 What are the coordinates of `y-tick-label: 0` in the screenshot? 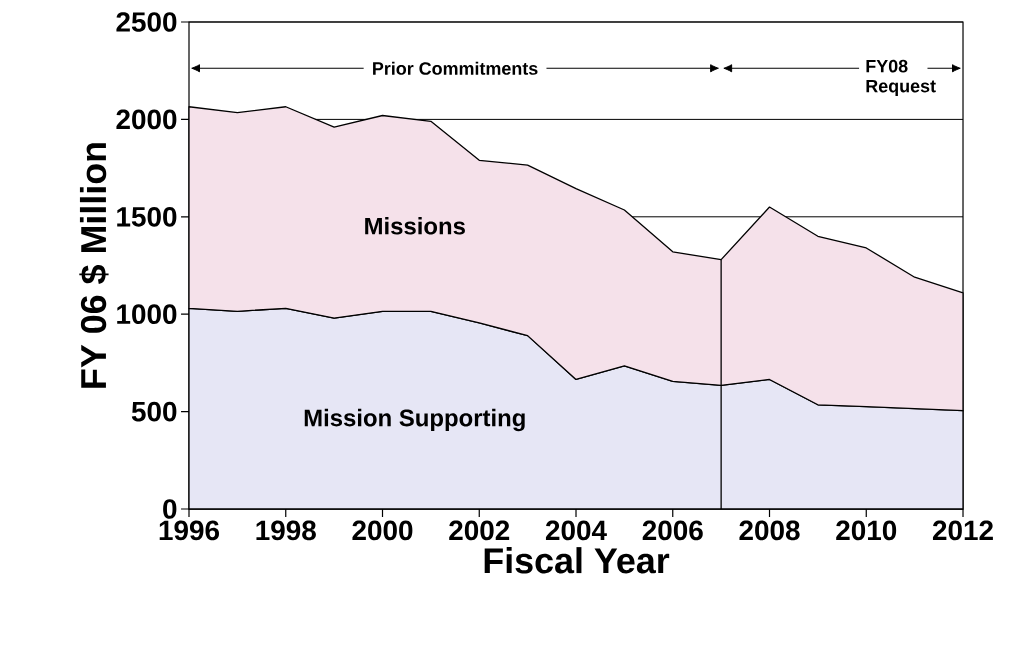 It's located at (170, 509).